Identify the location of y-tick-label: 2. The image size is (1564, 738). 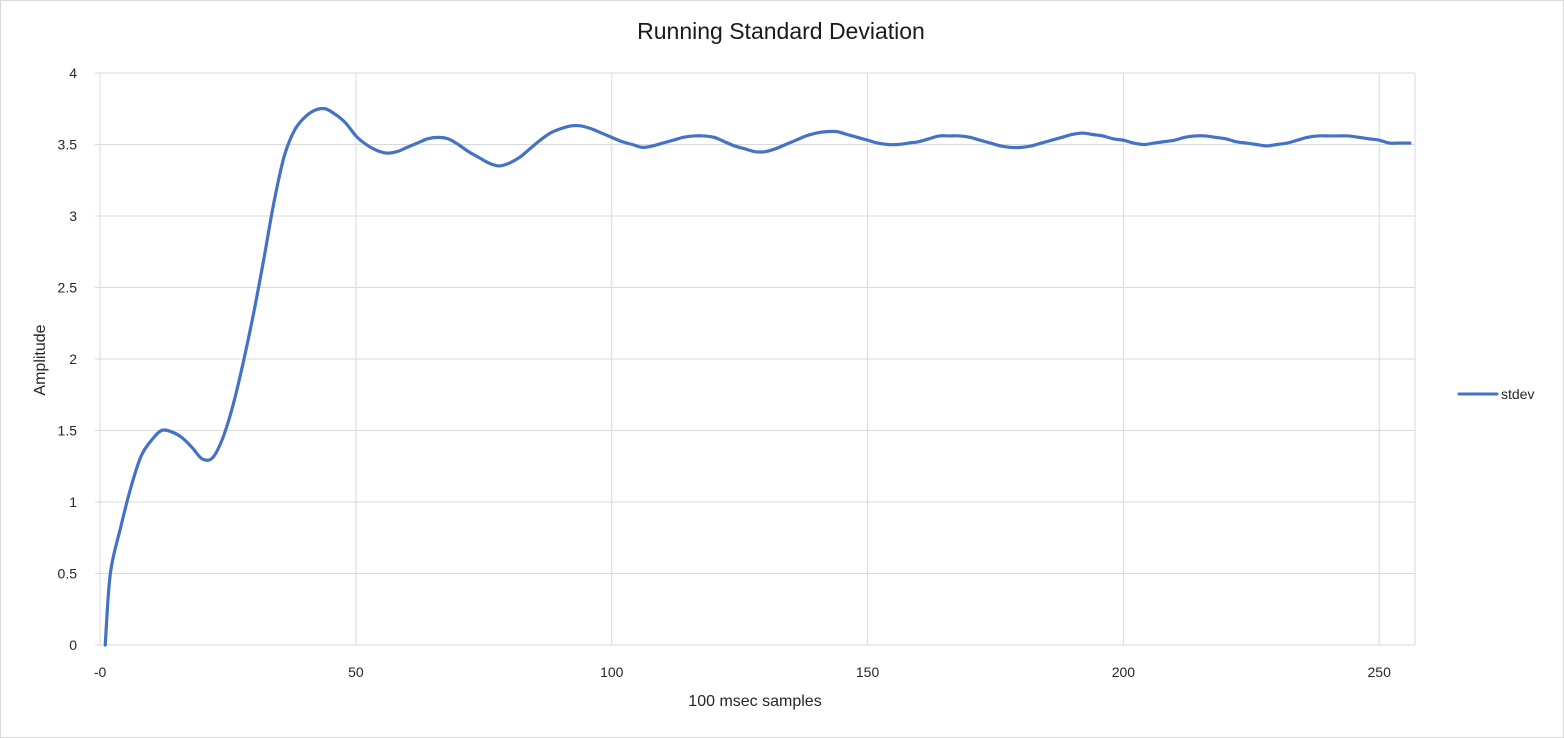
(73, 359).